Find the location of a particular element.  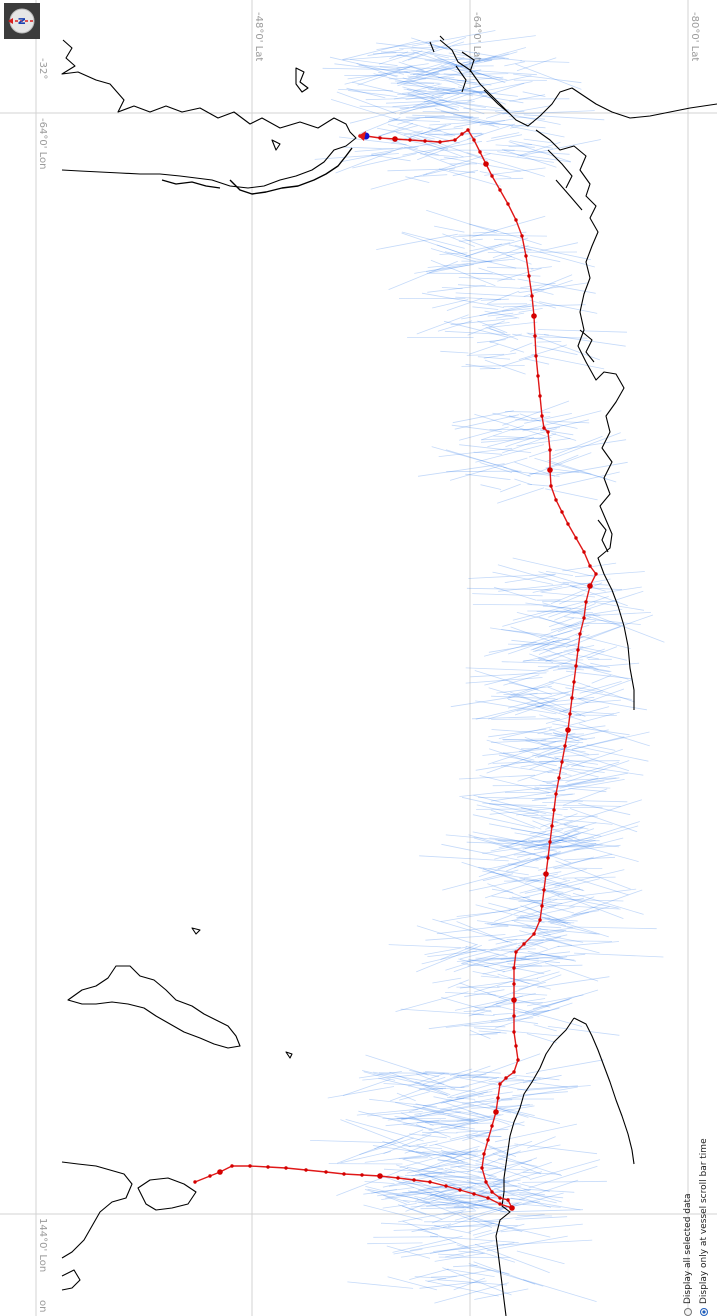

radio-display-scroll-time-label: Display only at vessel scroll bar time is located at coordinates (704, 1221).